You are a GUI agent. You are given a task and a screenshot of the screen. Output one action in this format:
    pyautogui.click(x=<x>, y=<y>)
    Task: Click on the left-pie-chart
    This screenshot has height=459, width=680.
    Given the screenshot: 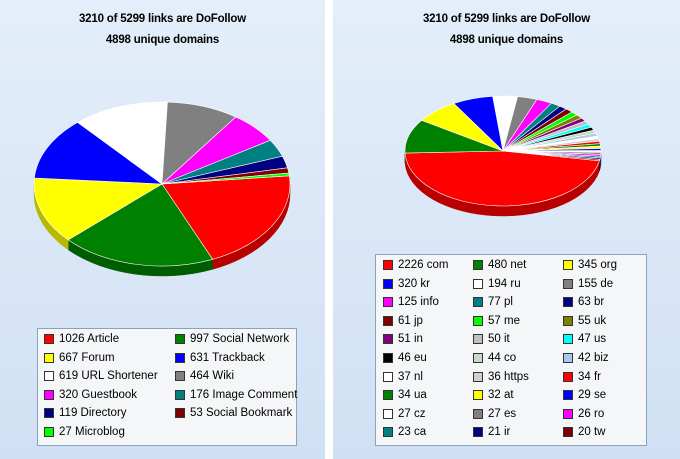 What is the action you would take?
    pyautogui.click(x=162, y=189)
    